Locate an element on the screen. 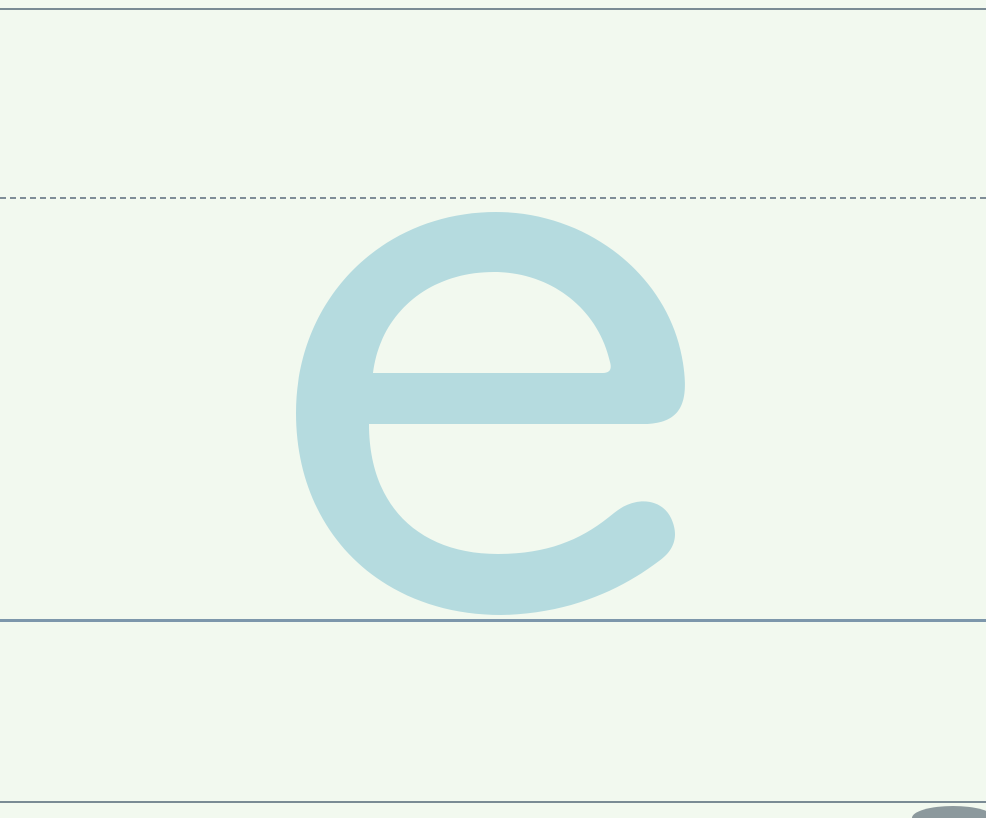 The width and height of the screenshot is (986, 818). descender-guide-line is located at coordinates (493, 802).